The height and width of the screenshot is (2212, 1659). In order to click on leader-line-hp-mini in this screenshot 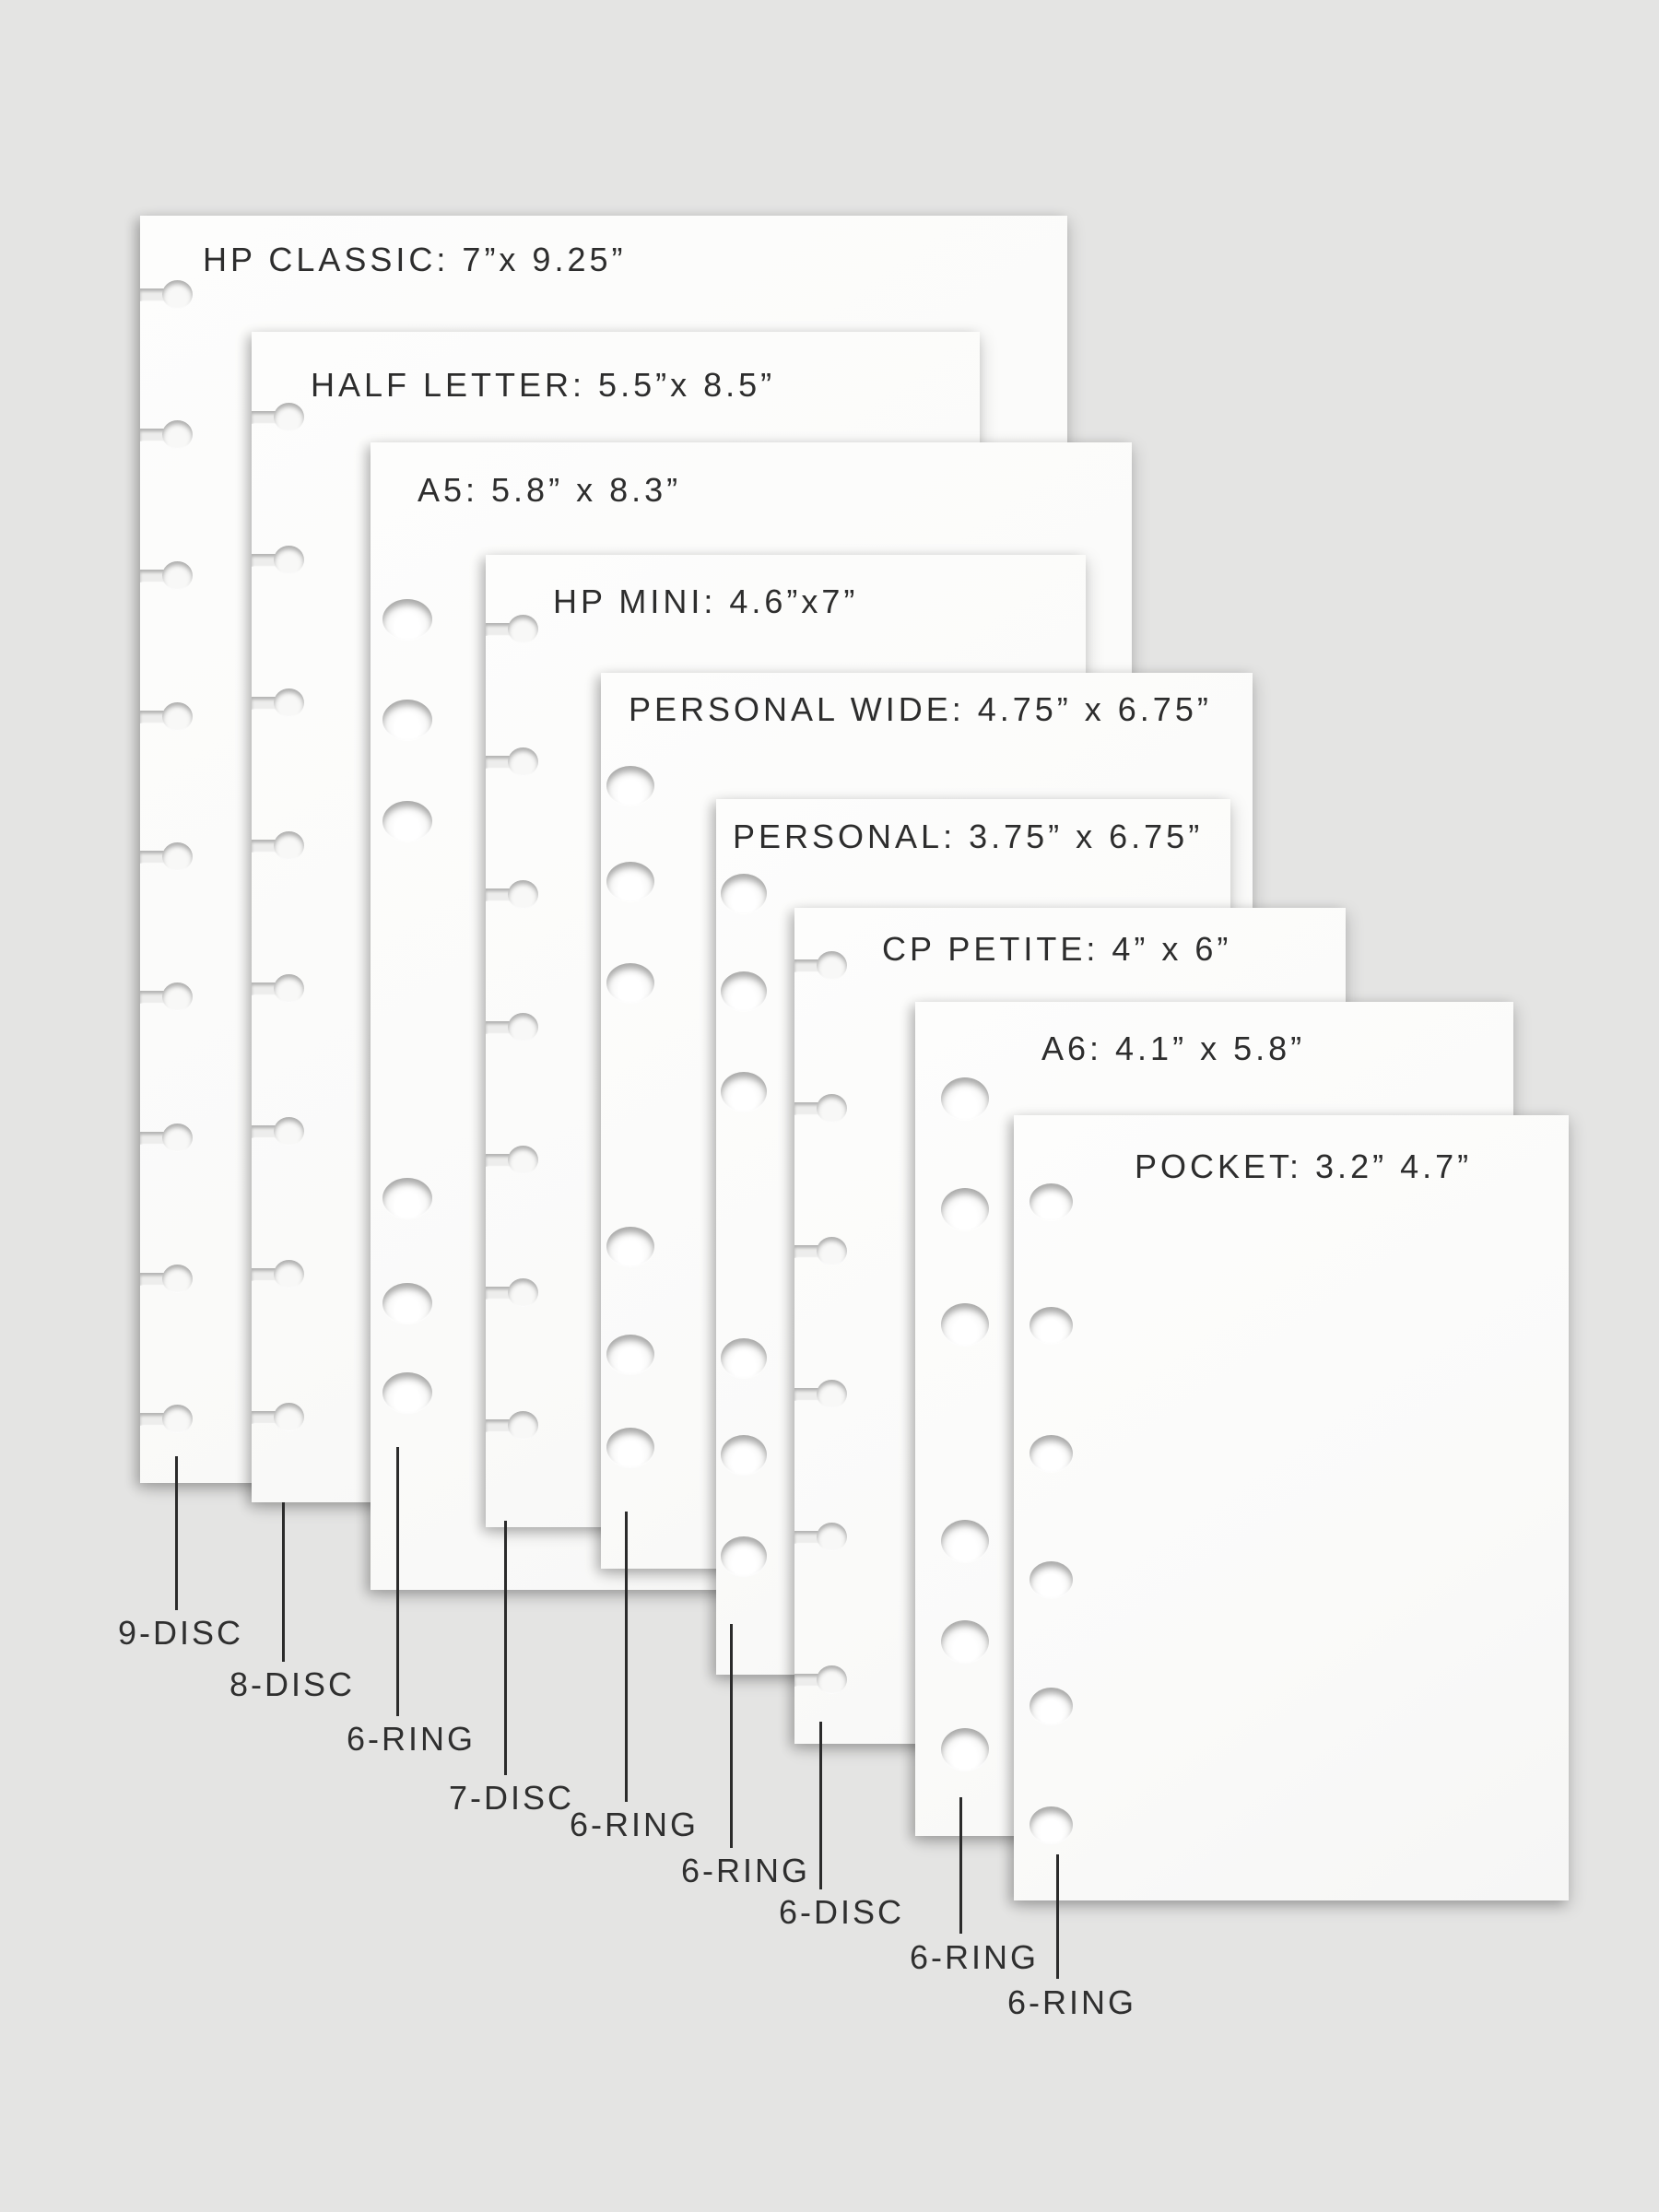, I will do `click(505, 1648)`.